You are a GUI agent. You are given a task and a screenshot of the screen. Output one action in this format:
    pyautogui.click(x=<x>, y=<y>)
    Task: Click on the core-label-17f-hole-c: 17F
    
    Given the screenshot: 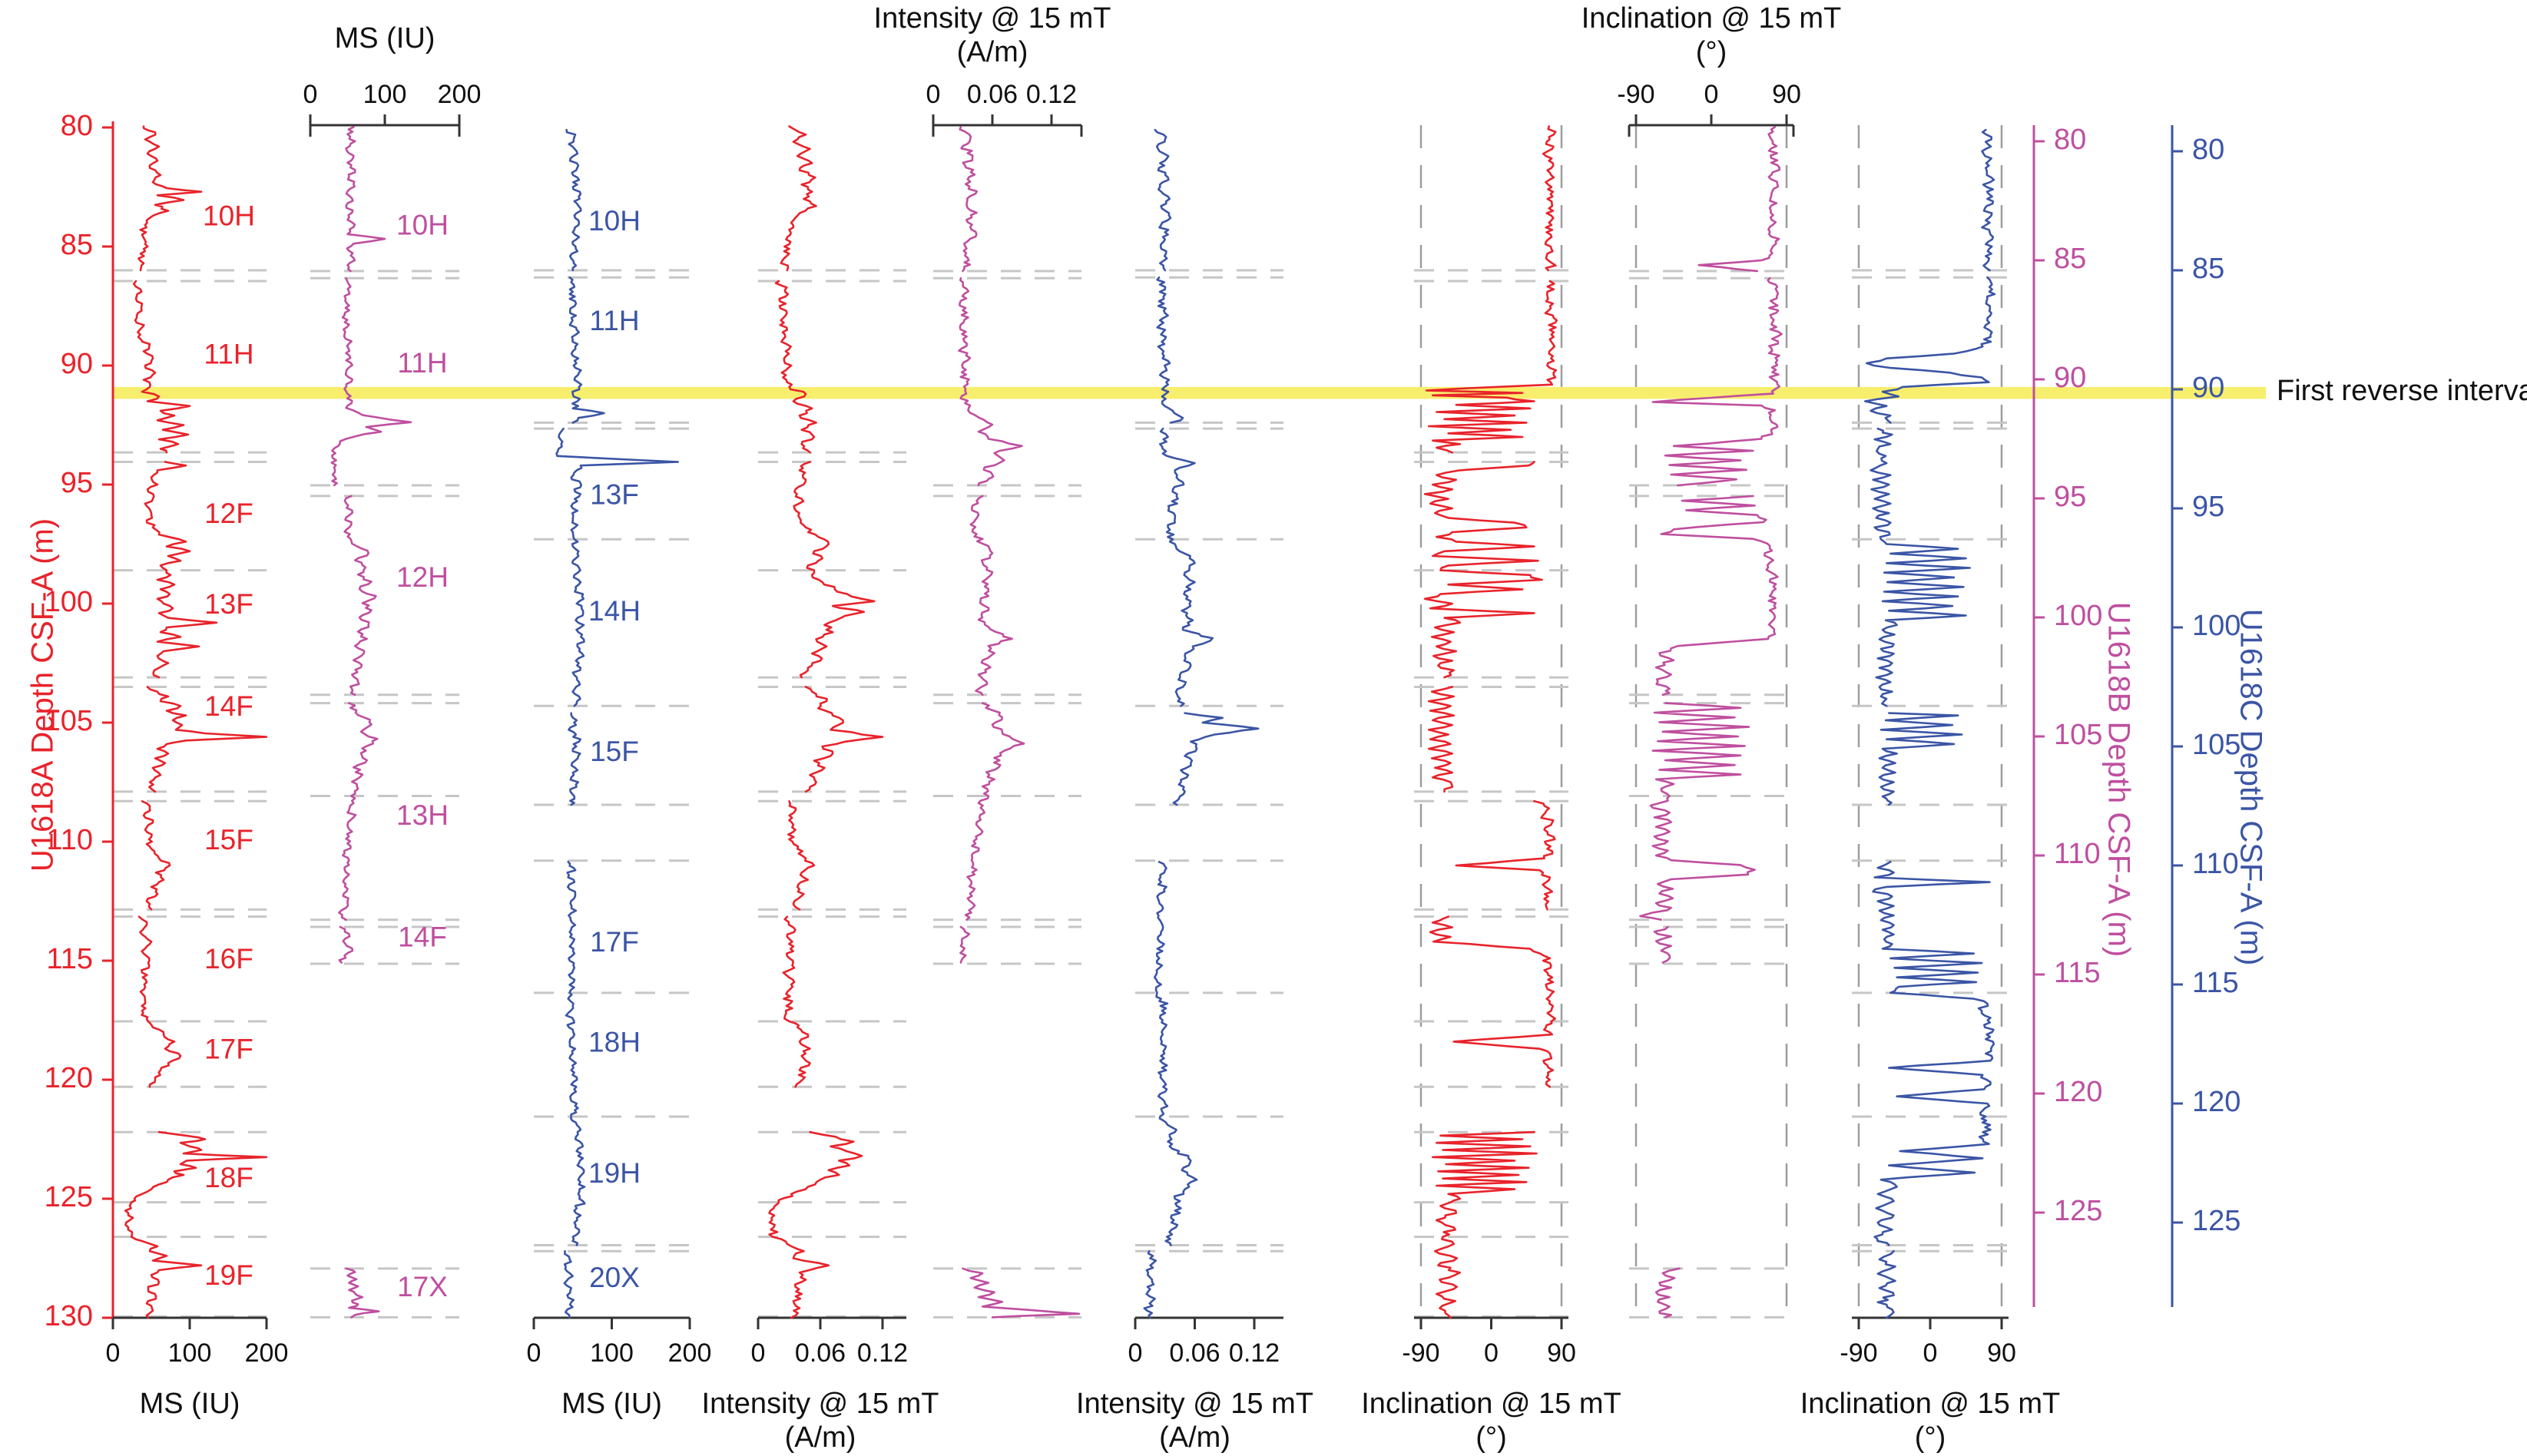 What is the action you would take?
    pyautogui.click(x=615, y=942)
    